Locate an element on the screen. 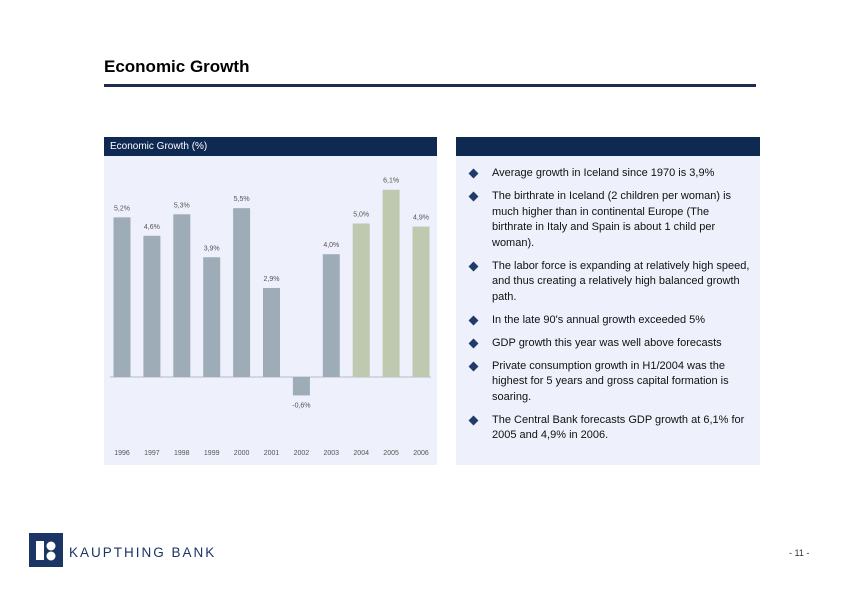 Image resolution: width=842 pixels, height=596 pixels. x-tick-label: 1998 is located at coordinates (182, 453).